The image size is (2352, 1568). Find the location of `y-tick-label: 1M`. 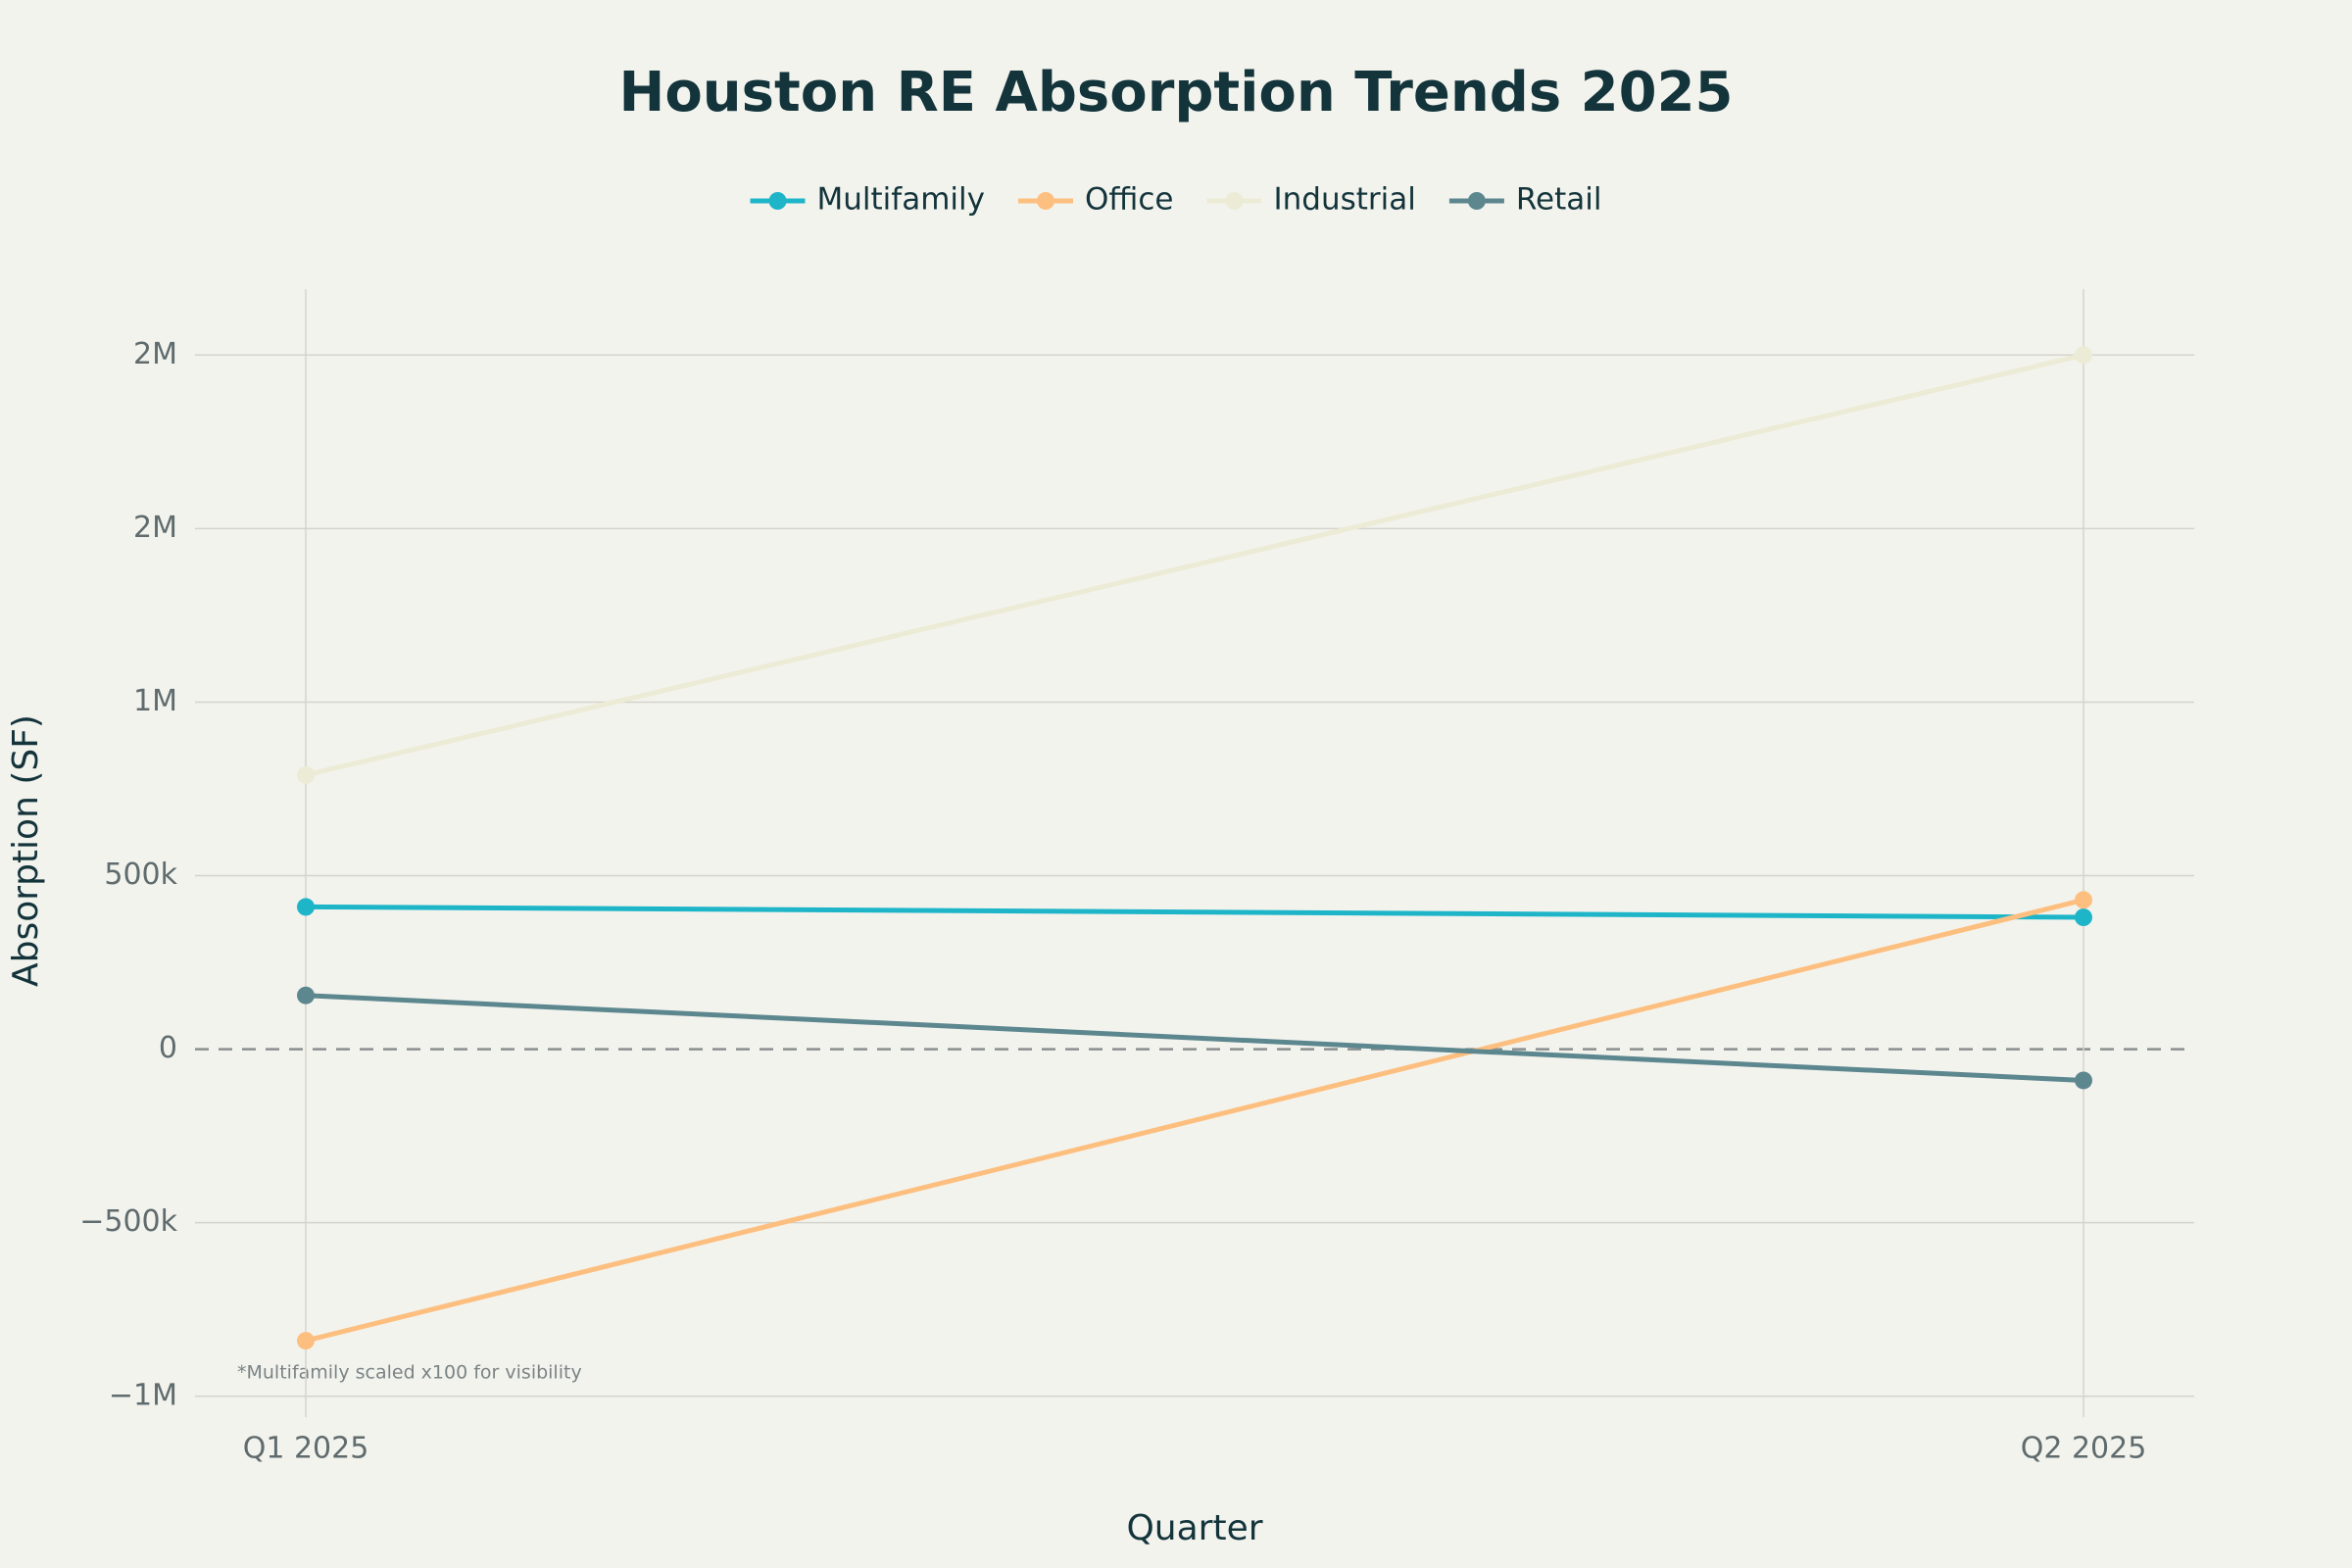

y-tick-label: 1M is located at coordinates (155, 701).